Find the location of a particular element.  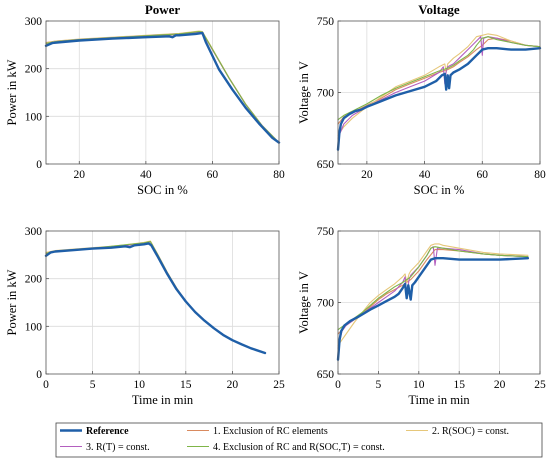

legend-label: 2. R(SOC) = const. is located at coordinates (470, 431).